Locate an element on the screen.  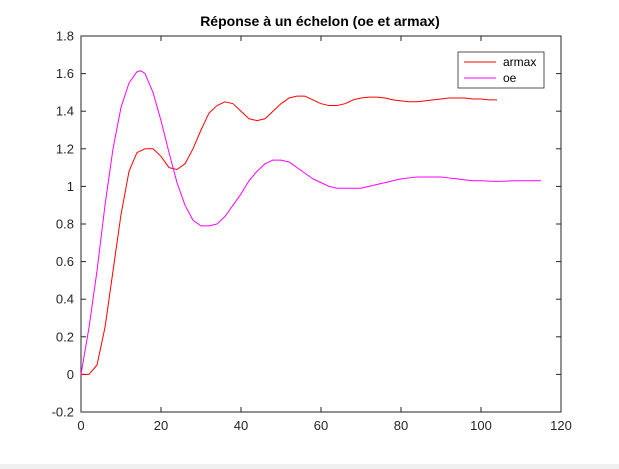
x-tick-label: 60 is located at coordinates (321, 425).